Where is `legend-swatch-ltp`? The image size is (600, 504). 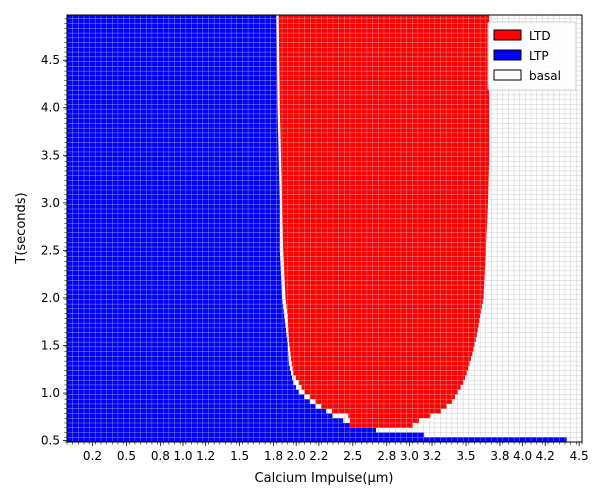 legend-swatch-ltp is located at coordinates (507, 55).